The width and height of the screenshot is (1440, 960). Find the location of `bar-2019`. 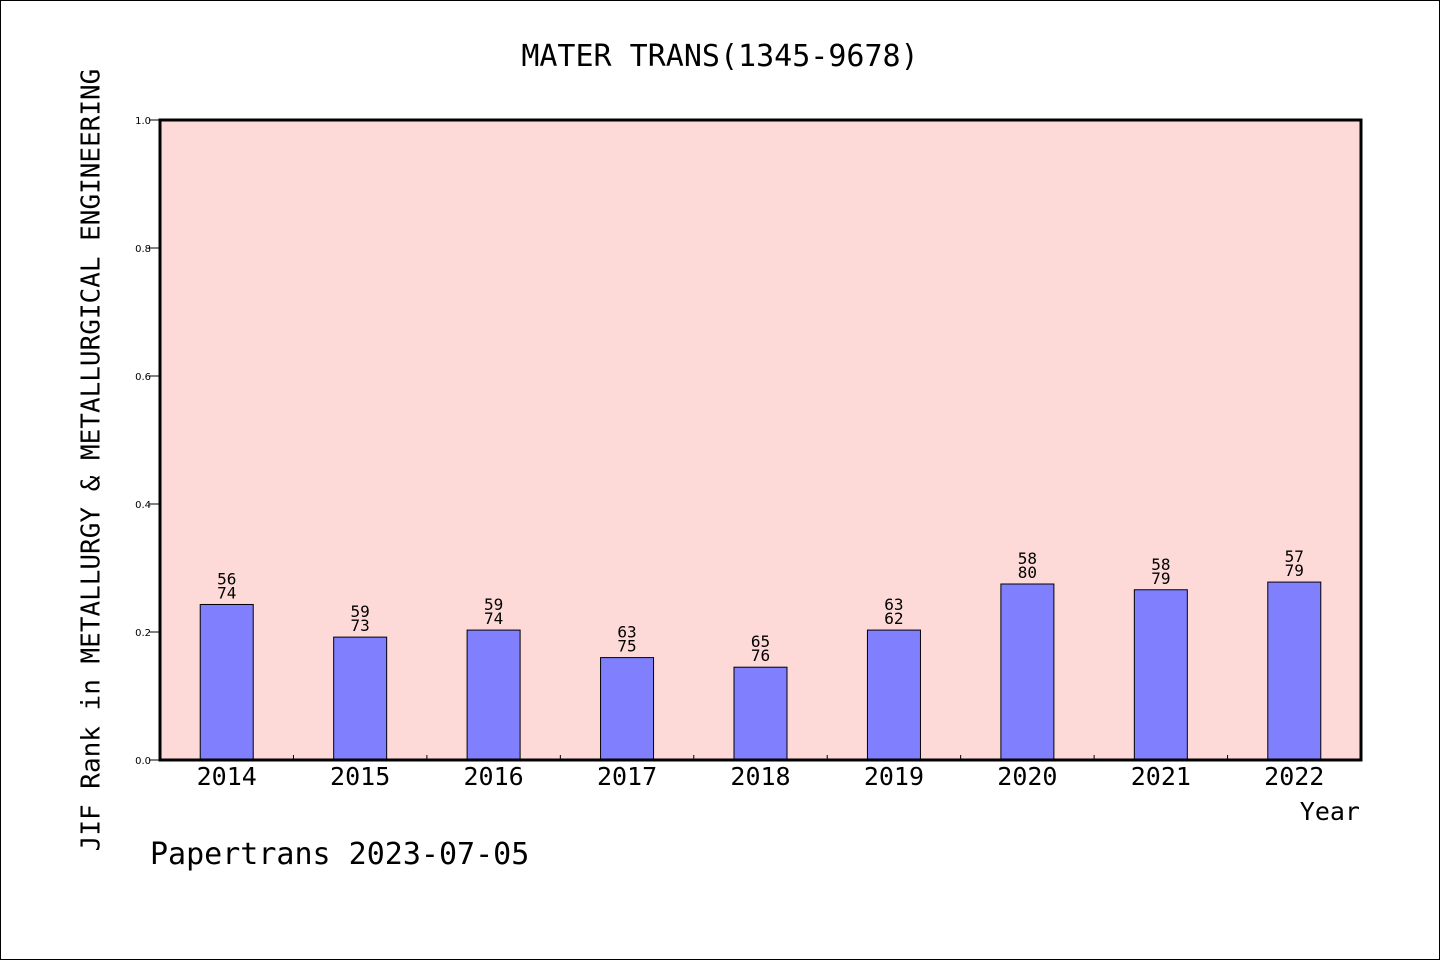

bar-2019 is located at coordinates (893, 695).